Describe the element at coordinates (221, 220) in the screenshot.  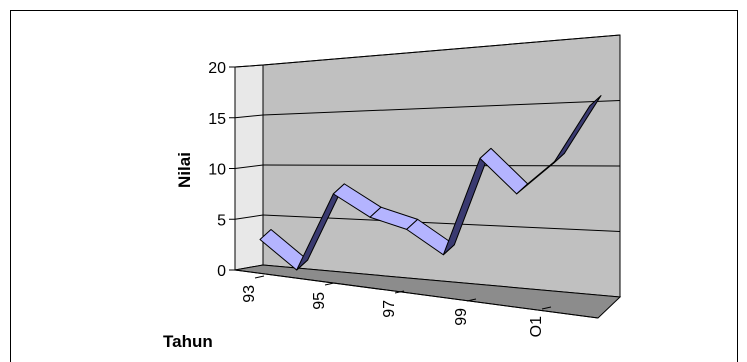
I see `y-tick-label: 5` at that location.